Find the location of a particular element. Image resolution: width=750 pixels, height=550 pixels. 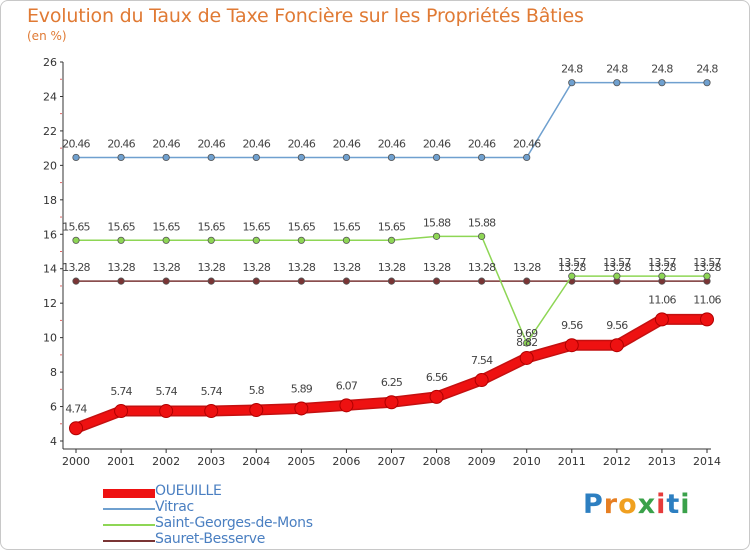

x-tick-label: 2001 is located at coordinates (121, 461).